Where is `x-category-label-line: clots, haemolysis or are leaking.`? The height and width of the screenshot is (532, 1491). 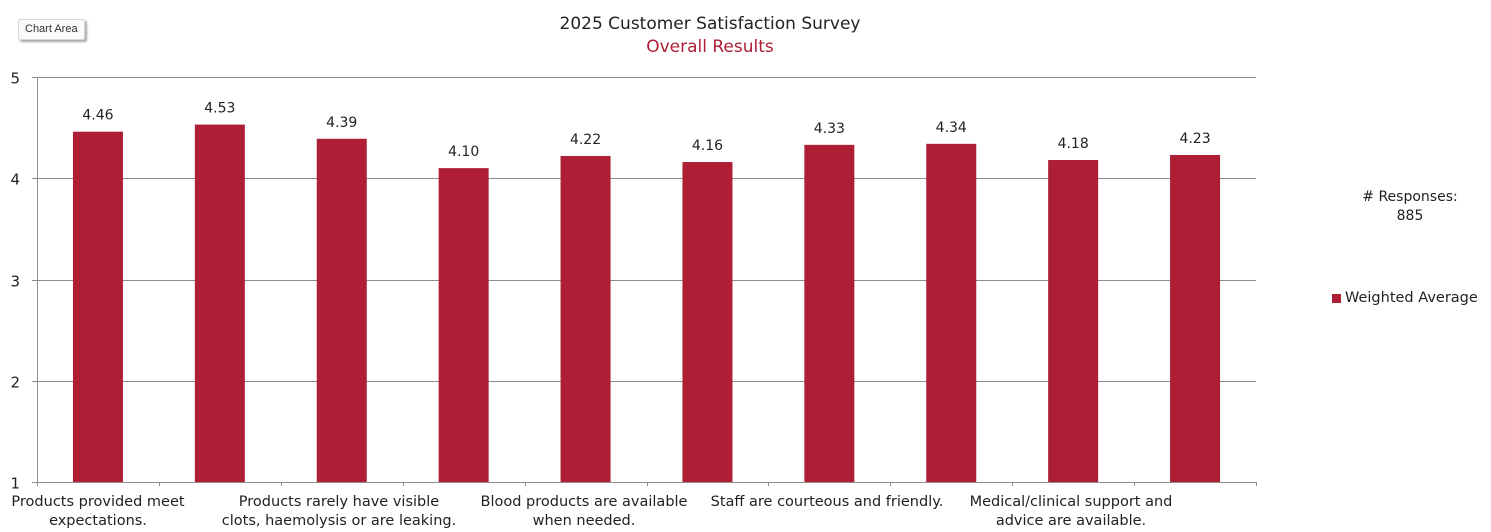 x-category-label-line: clots, haemolysis or are leaking. is located at coordinates (339, 521).